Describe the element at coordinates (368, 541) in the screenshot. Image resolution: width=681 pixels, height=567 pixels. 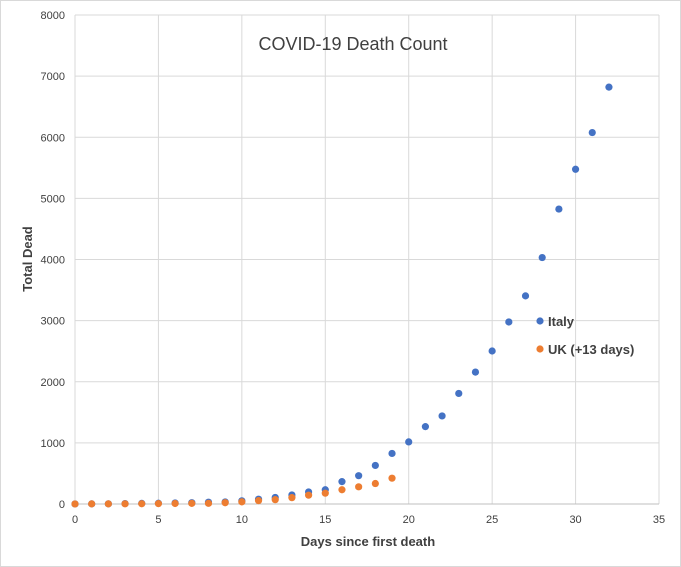
I see `x-axis-title: Days since first death` at that location.